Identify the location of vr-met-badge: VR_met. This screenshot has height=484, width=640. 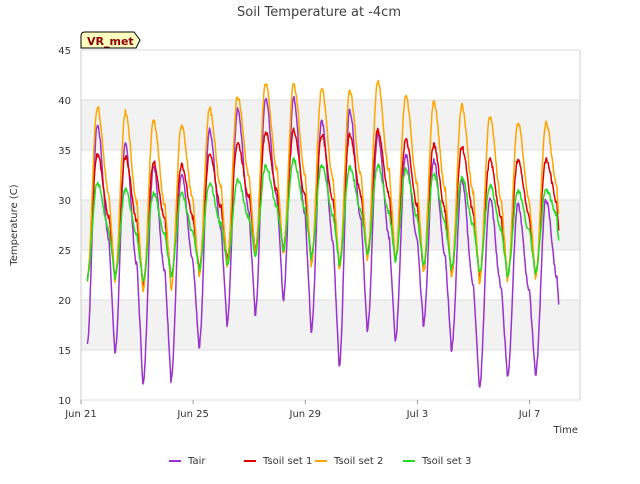
(110, 40).